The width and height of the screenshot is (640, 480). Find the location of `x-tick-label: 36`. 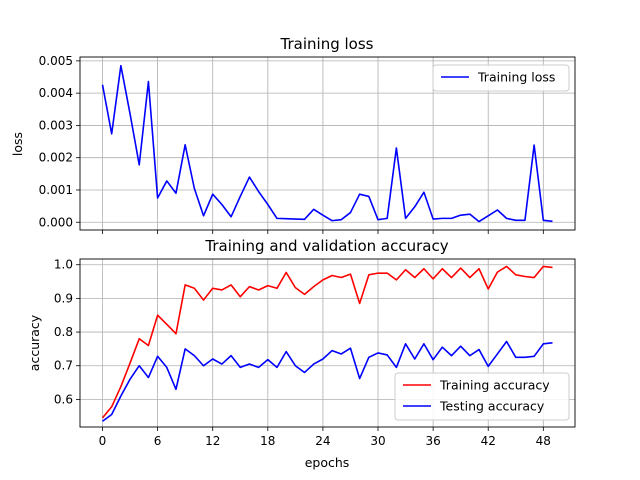

x-tick-label: 36 is located at coordinates (432, 441).